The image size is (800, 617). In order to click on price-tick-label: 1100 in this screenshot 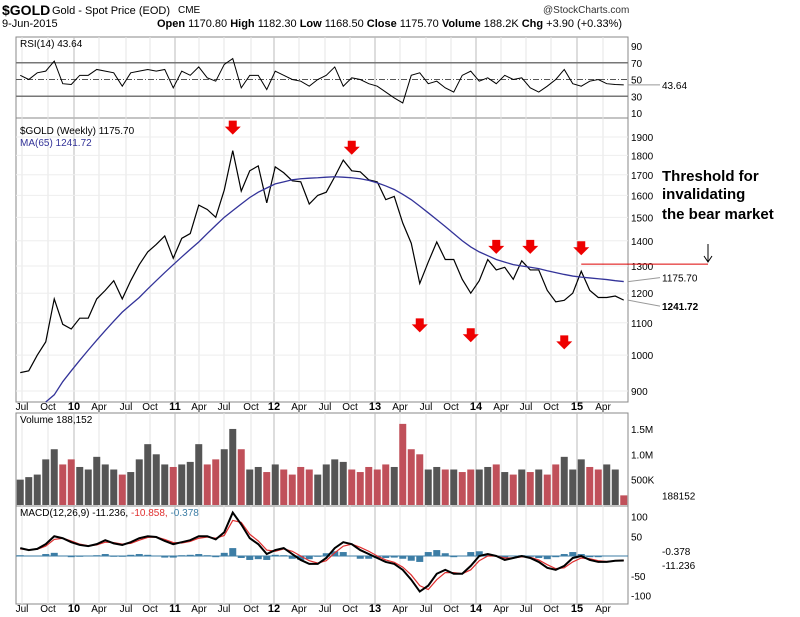, I will do `click(642, 324)`.